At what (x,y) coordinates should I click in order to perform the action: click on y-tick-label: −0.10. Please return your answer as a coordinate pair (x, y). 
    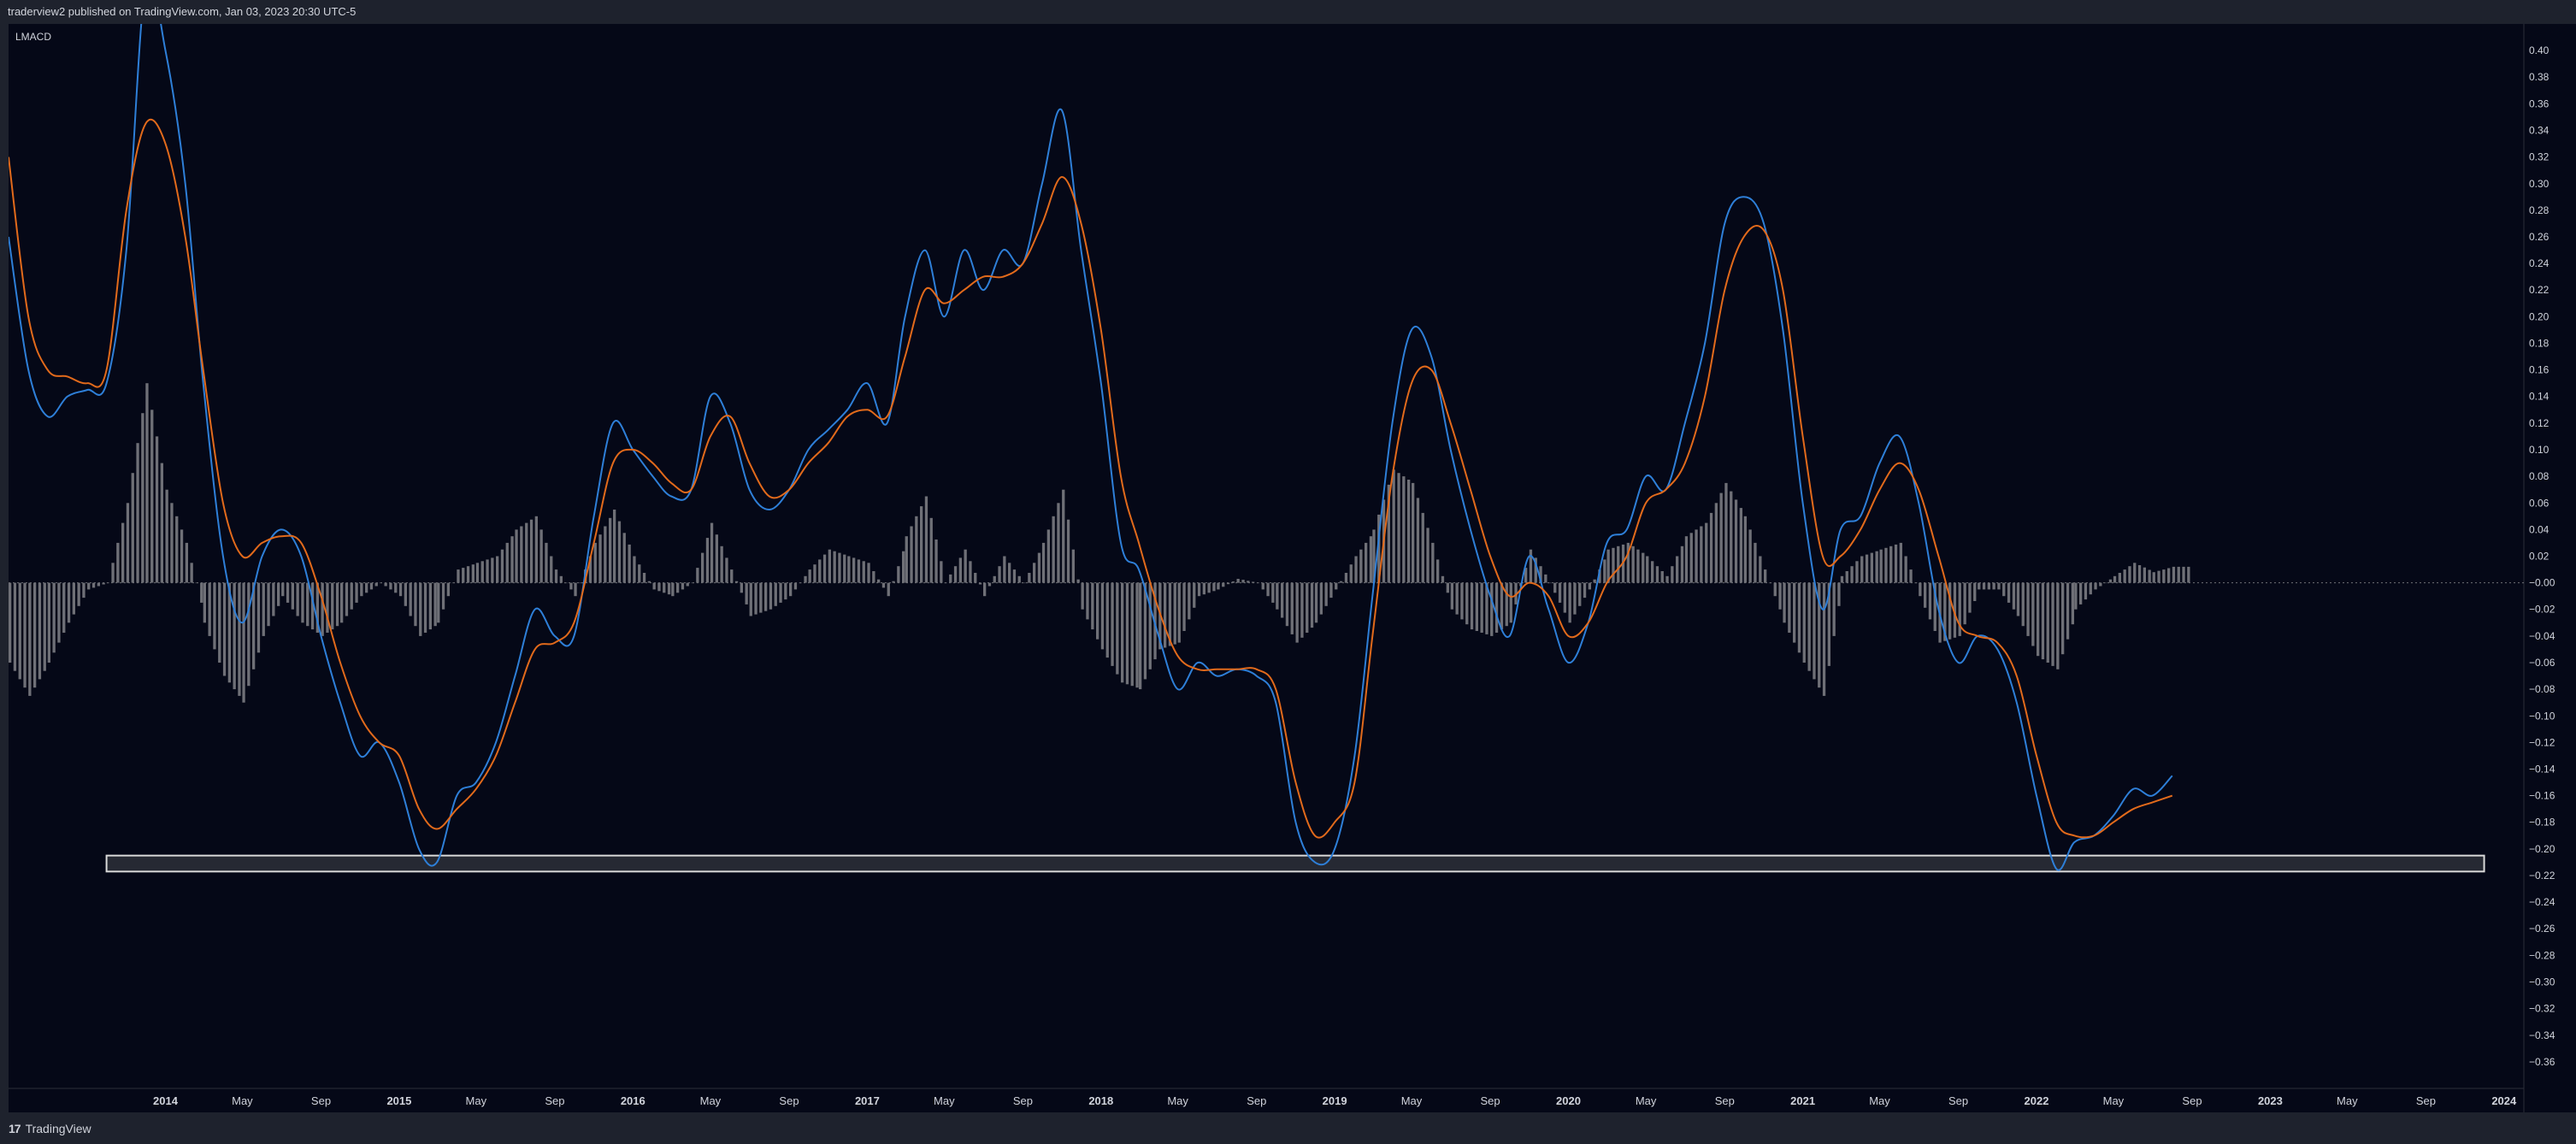
    Looking at the image, I should click on (2542, 716).